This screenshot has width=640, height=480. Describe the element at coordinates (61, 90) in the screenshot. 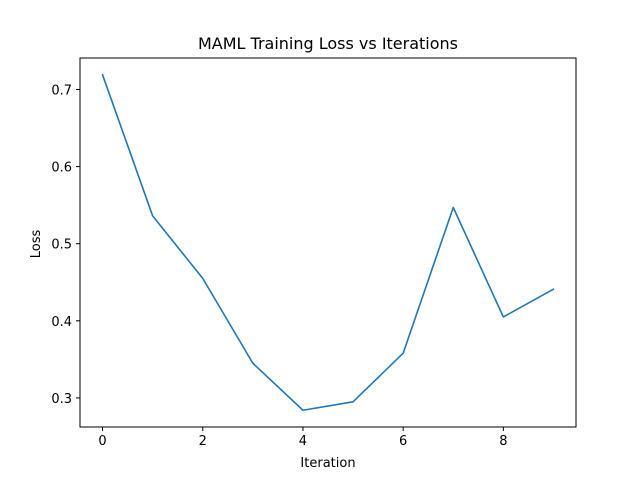

I see `y-tick-label: 0.7` at that location.